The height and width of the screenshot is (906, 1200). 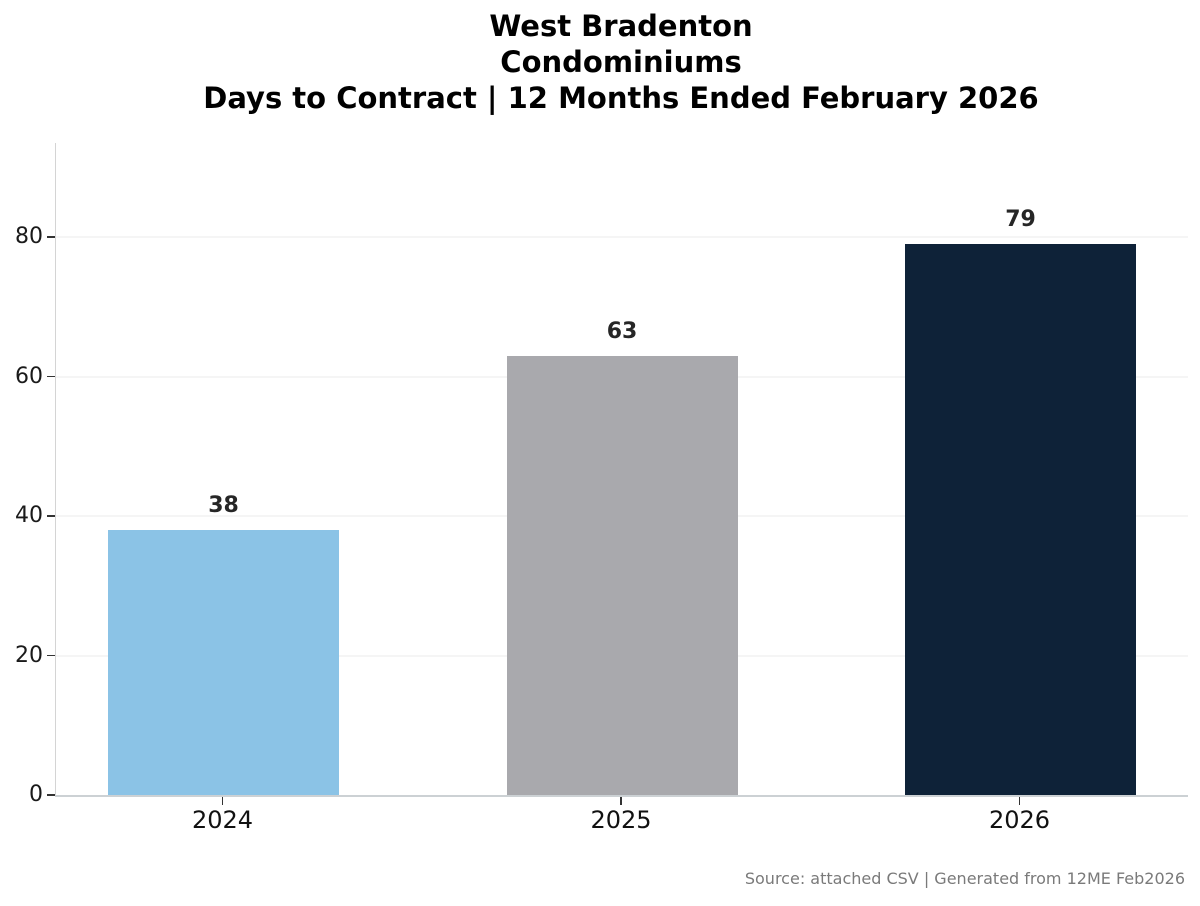 What do you see at coordinates (1019, 801) in the screenshot?
I see `x-tick-mark-2026` at bounding box center [1019, 801].